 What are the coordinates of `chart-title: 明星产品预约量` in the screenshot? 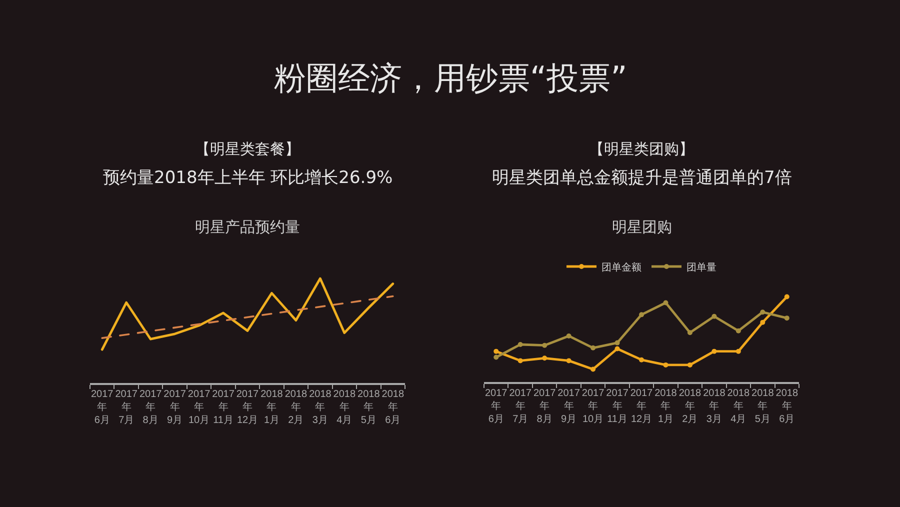 It's located at (247, 227).